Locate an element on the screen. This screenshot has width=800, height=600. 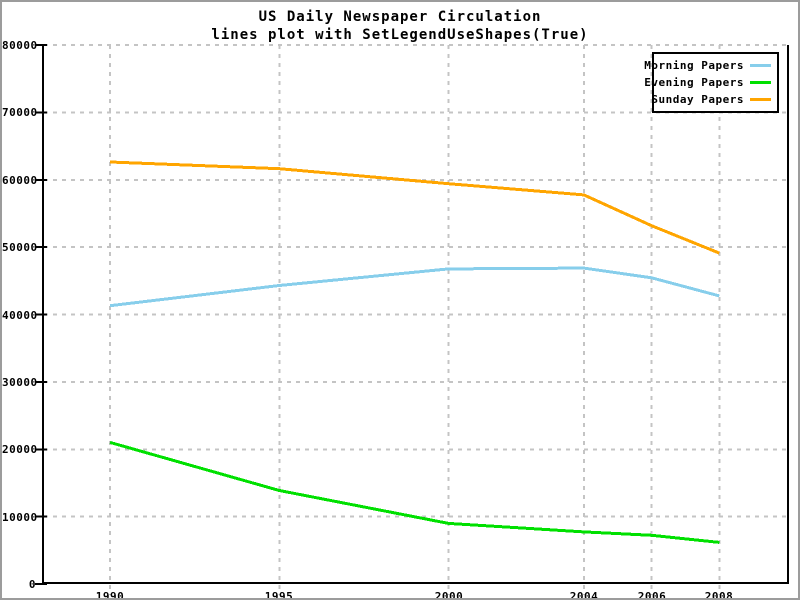
legend-row-evening-papers: Evening Papers is located at coordinates (707, 83).